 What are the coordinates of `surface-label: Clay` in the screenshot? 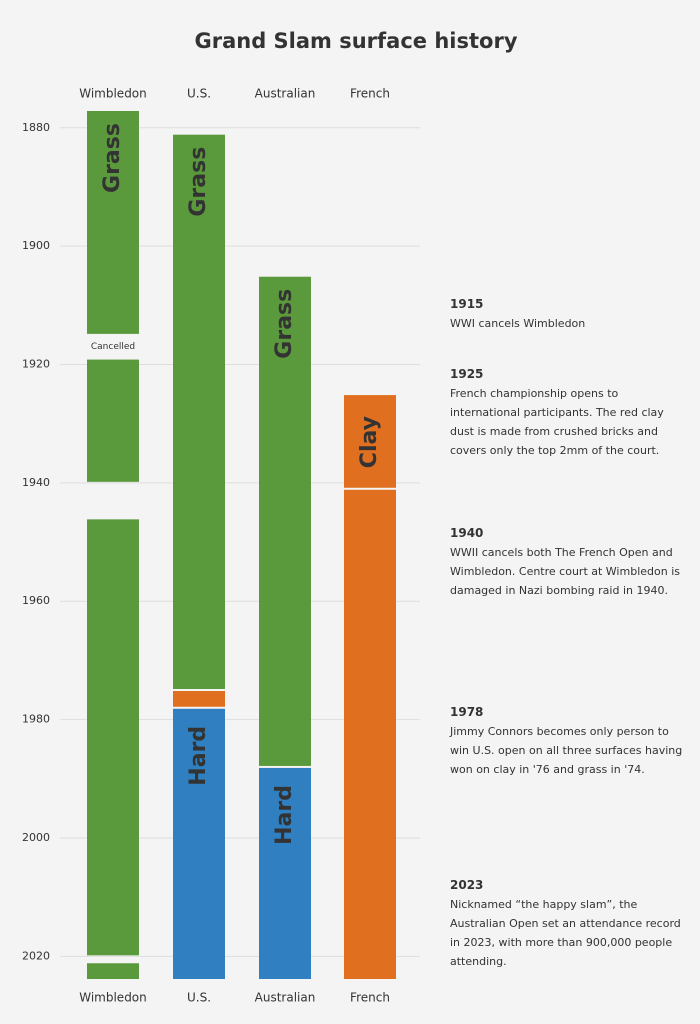 It's located at (369, 442).